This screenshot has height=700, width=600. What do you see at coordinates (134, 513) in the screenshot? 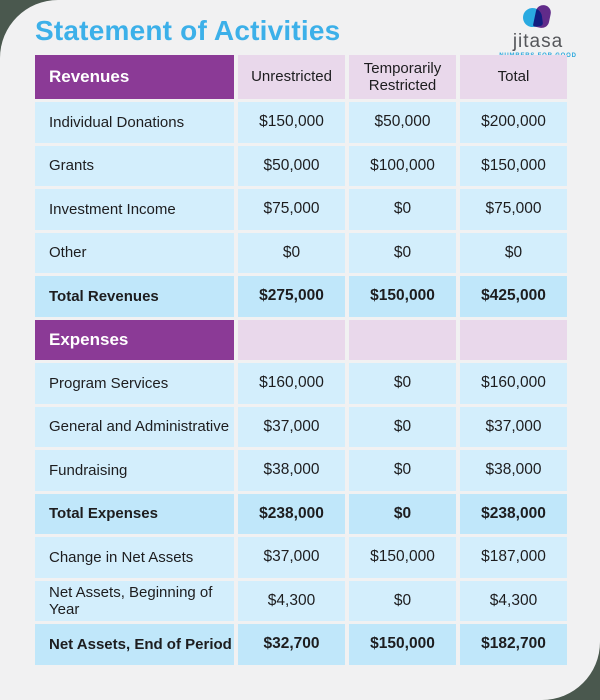
I see `row-label: Total Expenses` at bounding box center [134, 513].